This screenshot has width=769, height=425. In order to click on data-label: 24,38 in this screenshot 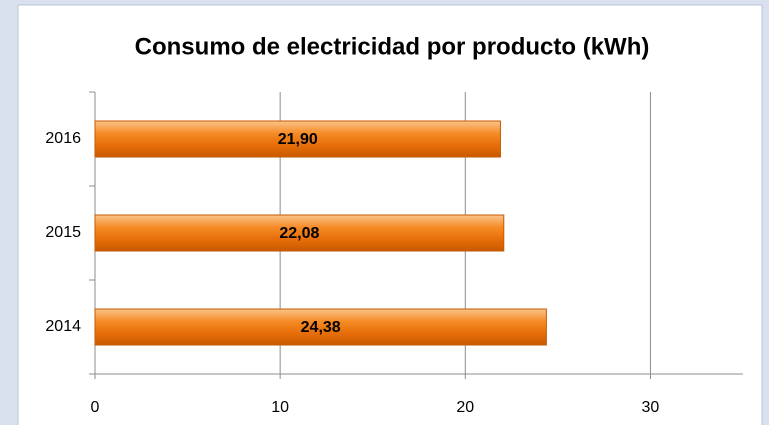, I will do `click(321, 327)`.